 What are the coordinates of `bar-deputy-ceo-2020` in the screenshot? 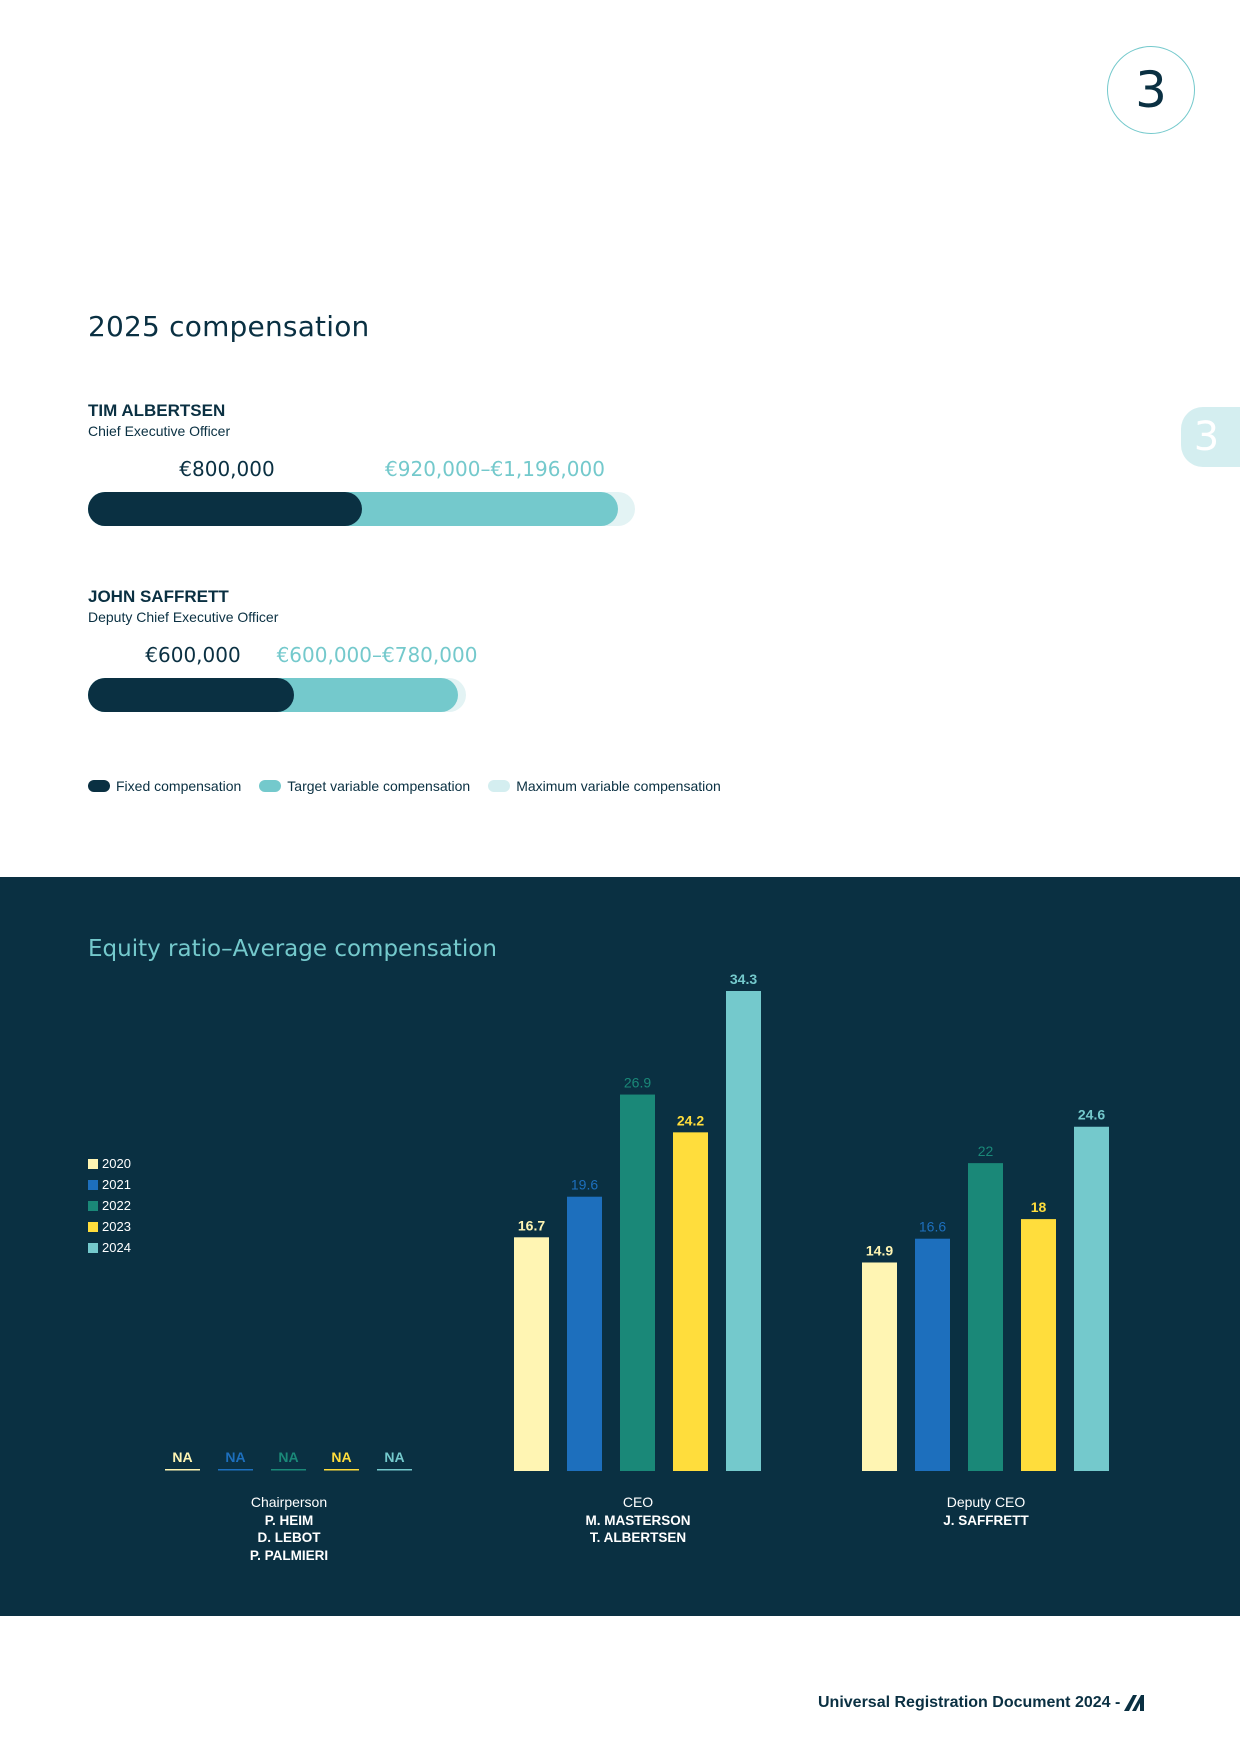 It's located at (879, 1366).